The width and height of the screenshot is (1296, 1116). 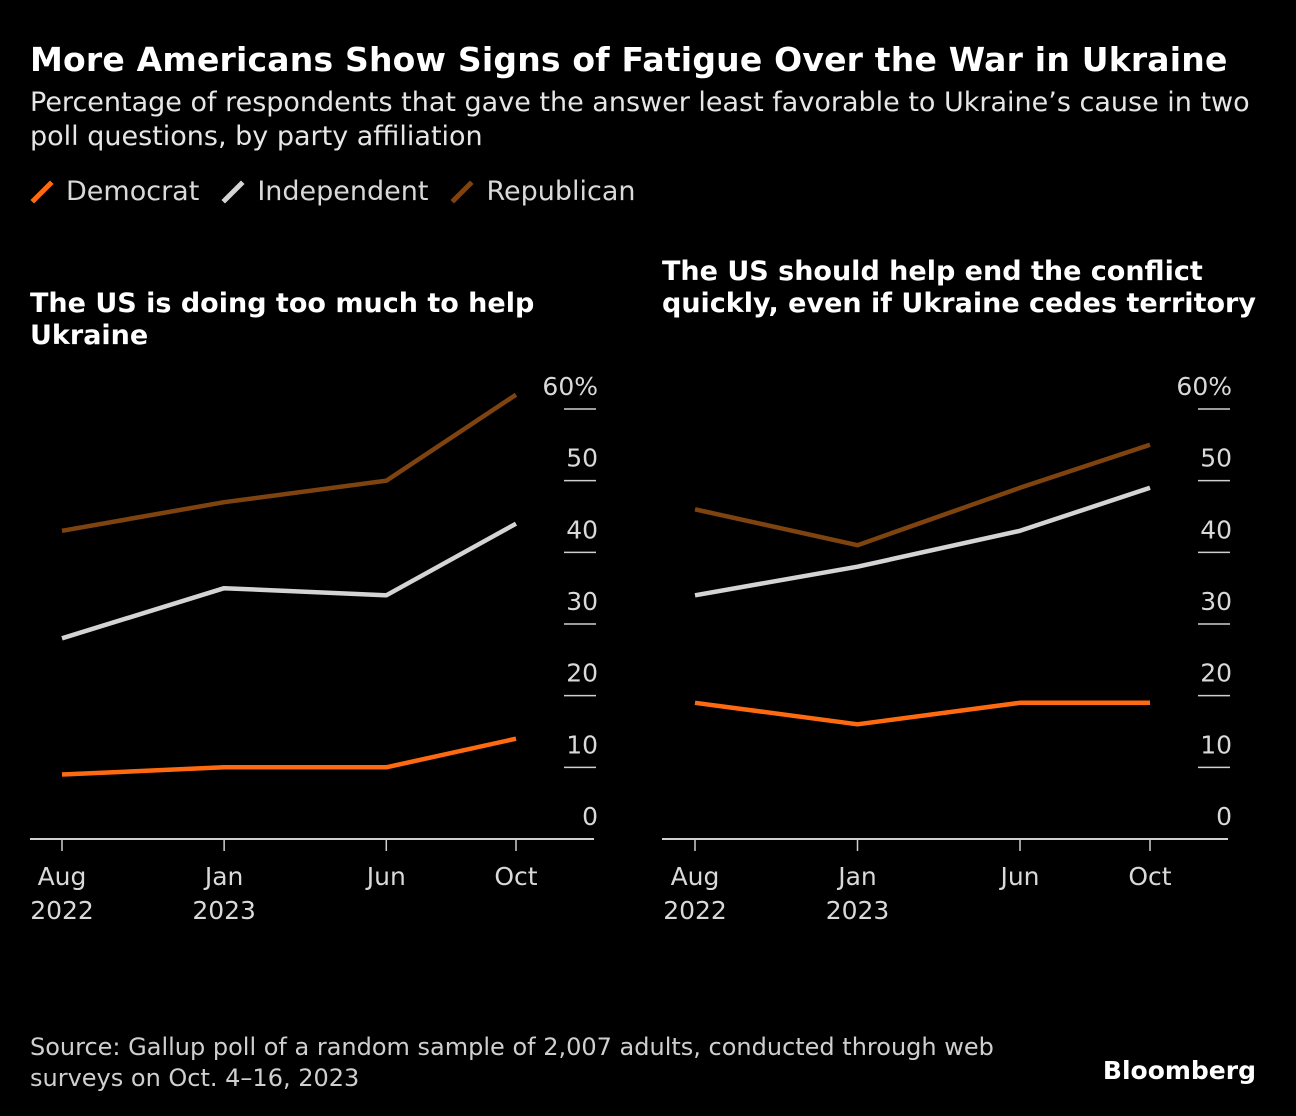 I want to click on legend-label-republican: Republican, so click(x=561, y=191).